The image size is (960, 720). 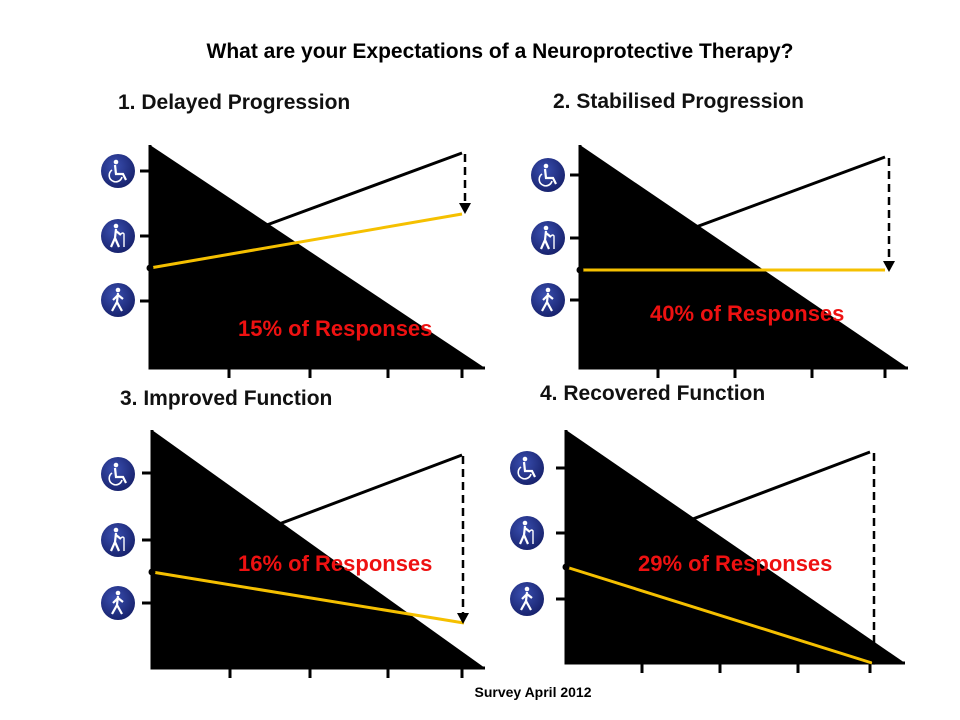 I want to click on response-percentage: 29% of Responses, so click(x=735, y=563).